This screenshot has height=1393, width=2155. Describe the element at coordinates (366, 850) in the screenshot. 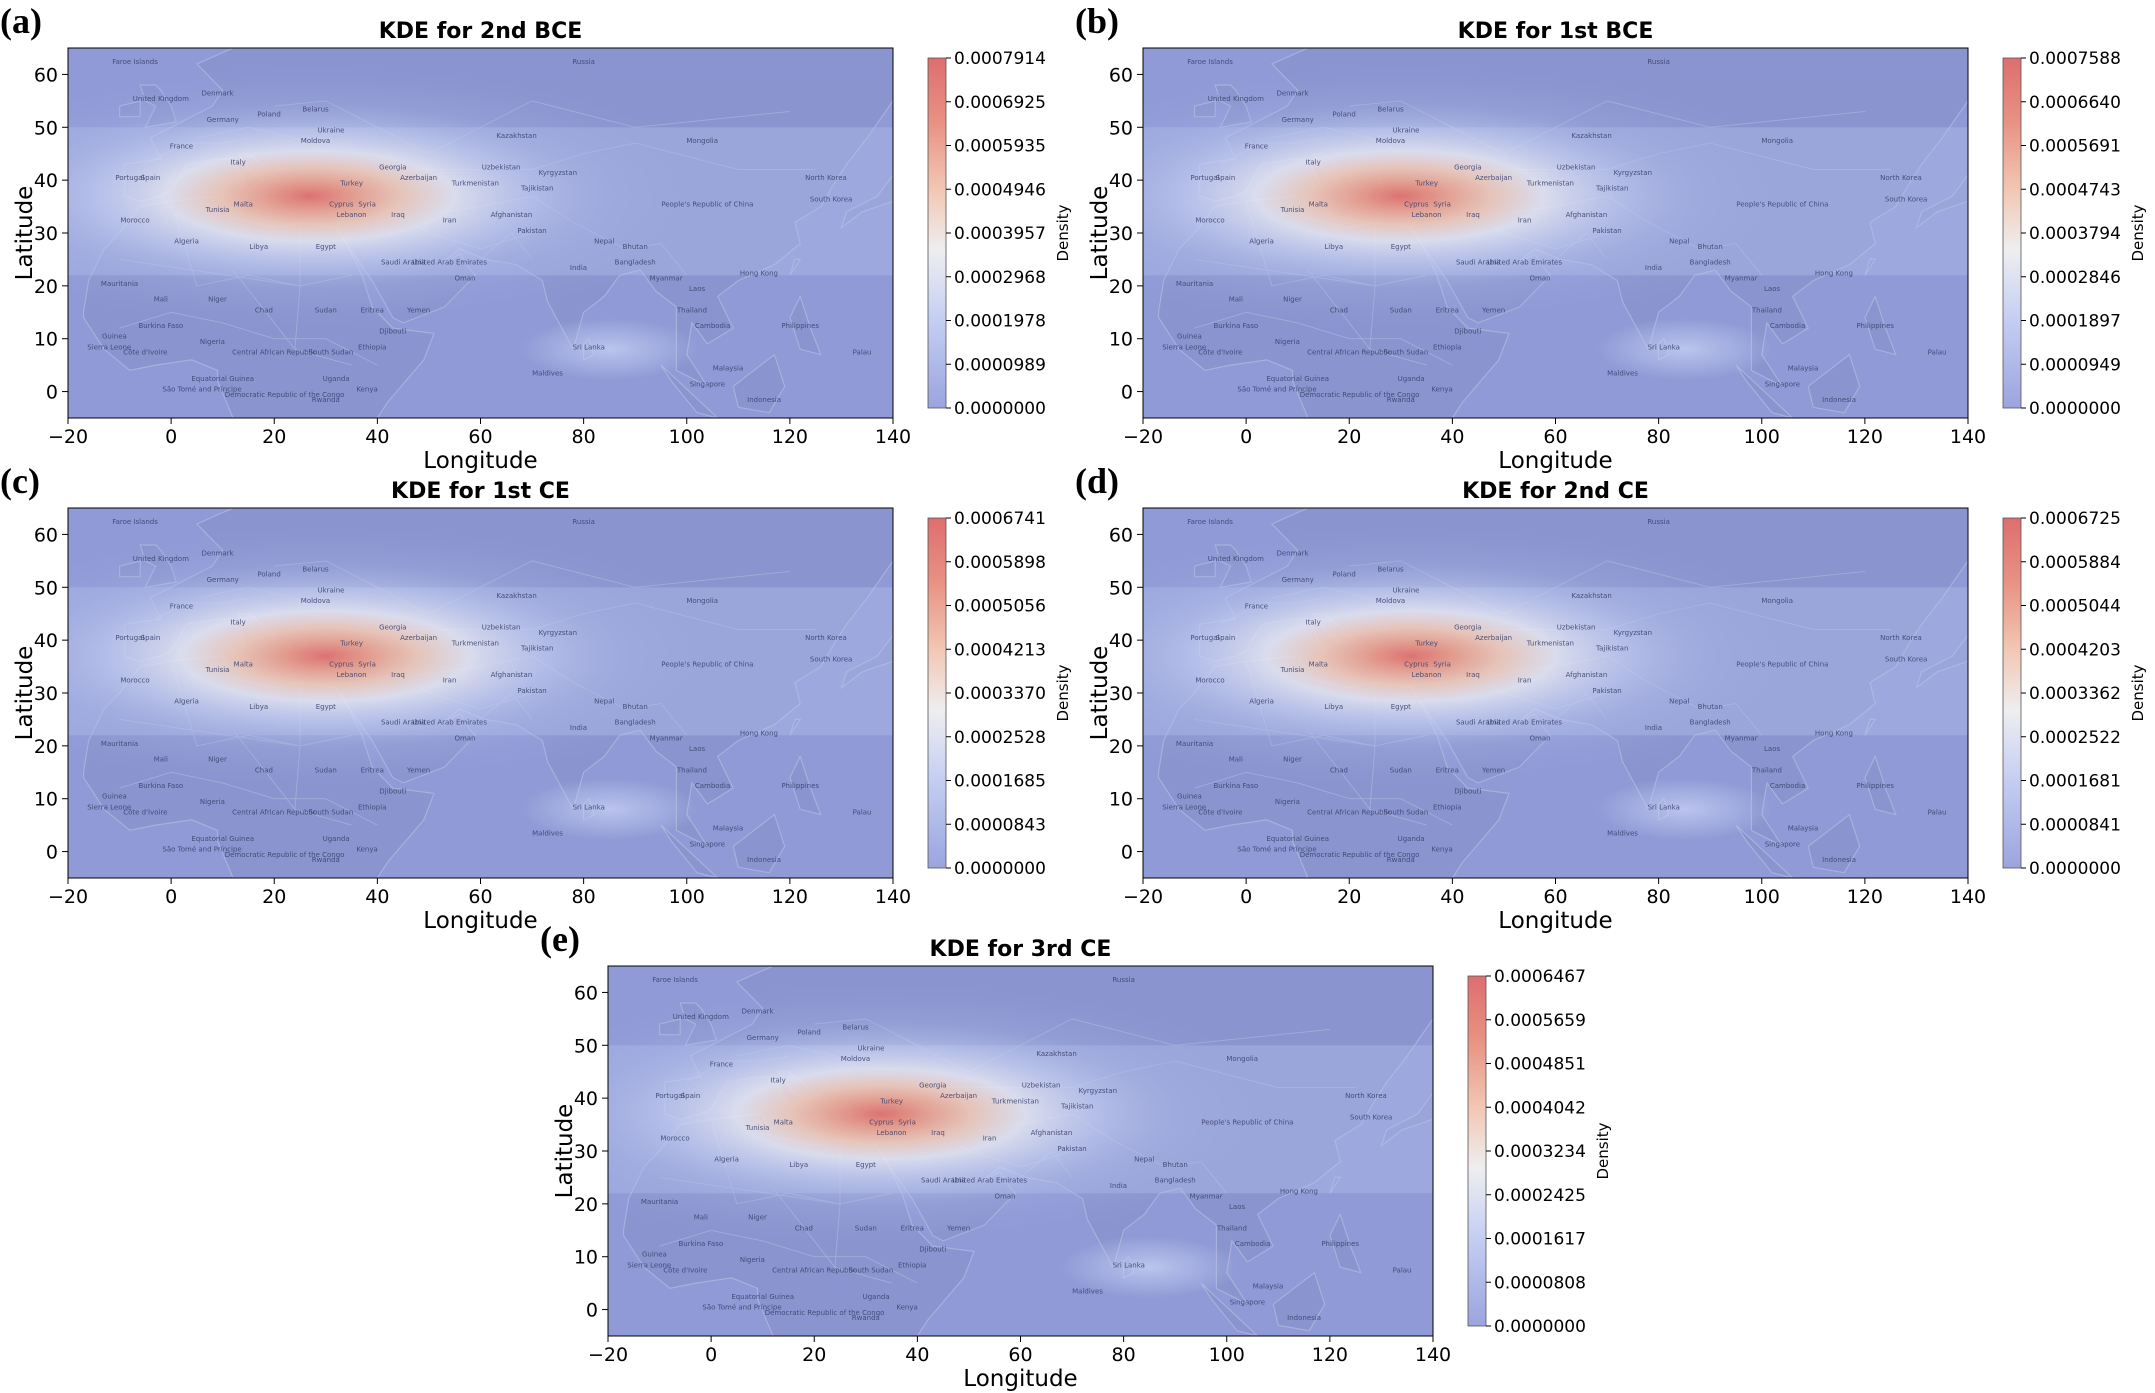

I see `map-label: Kenya` at that location.